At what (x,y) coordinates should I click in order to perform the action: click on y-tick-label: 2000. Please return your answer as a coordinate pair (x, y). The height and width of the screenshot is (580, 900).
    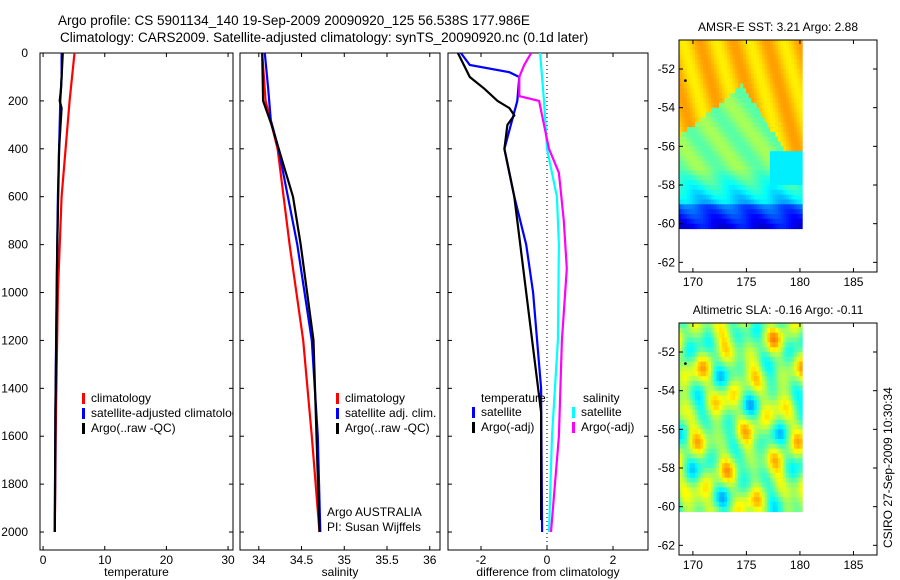
    Looking at the image, I should click on (14, 532).